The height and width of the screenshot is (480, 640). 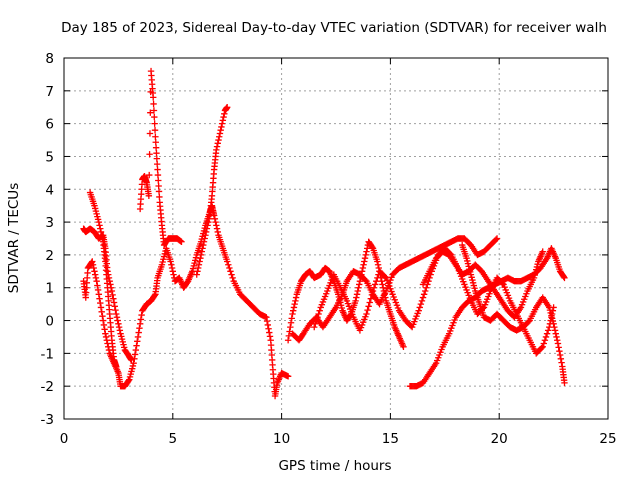 I want to click on x-tick-label: 25, so click(x=607, y=439).